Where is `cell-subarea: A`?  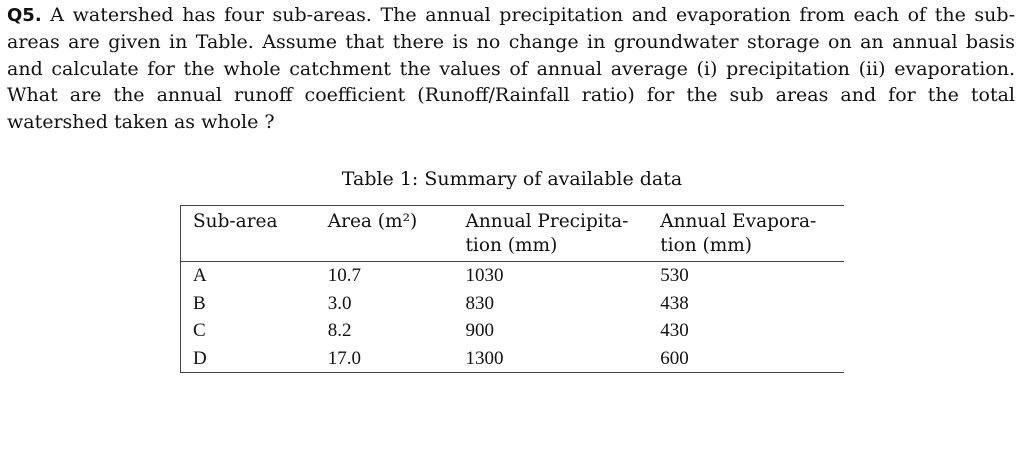 cell-subarea: A is located at coordinates (253, 275).